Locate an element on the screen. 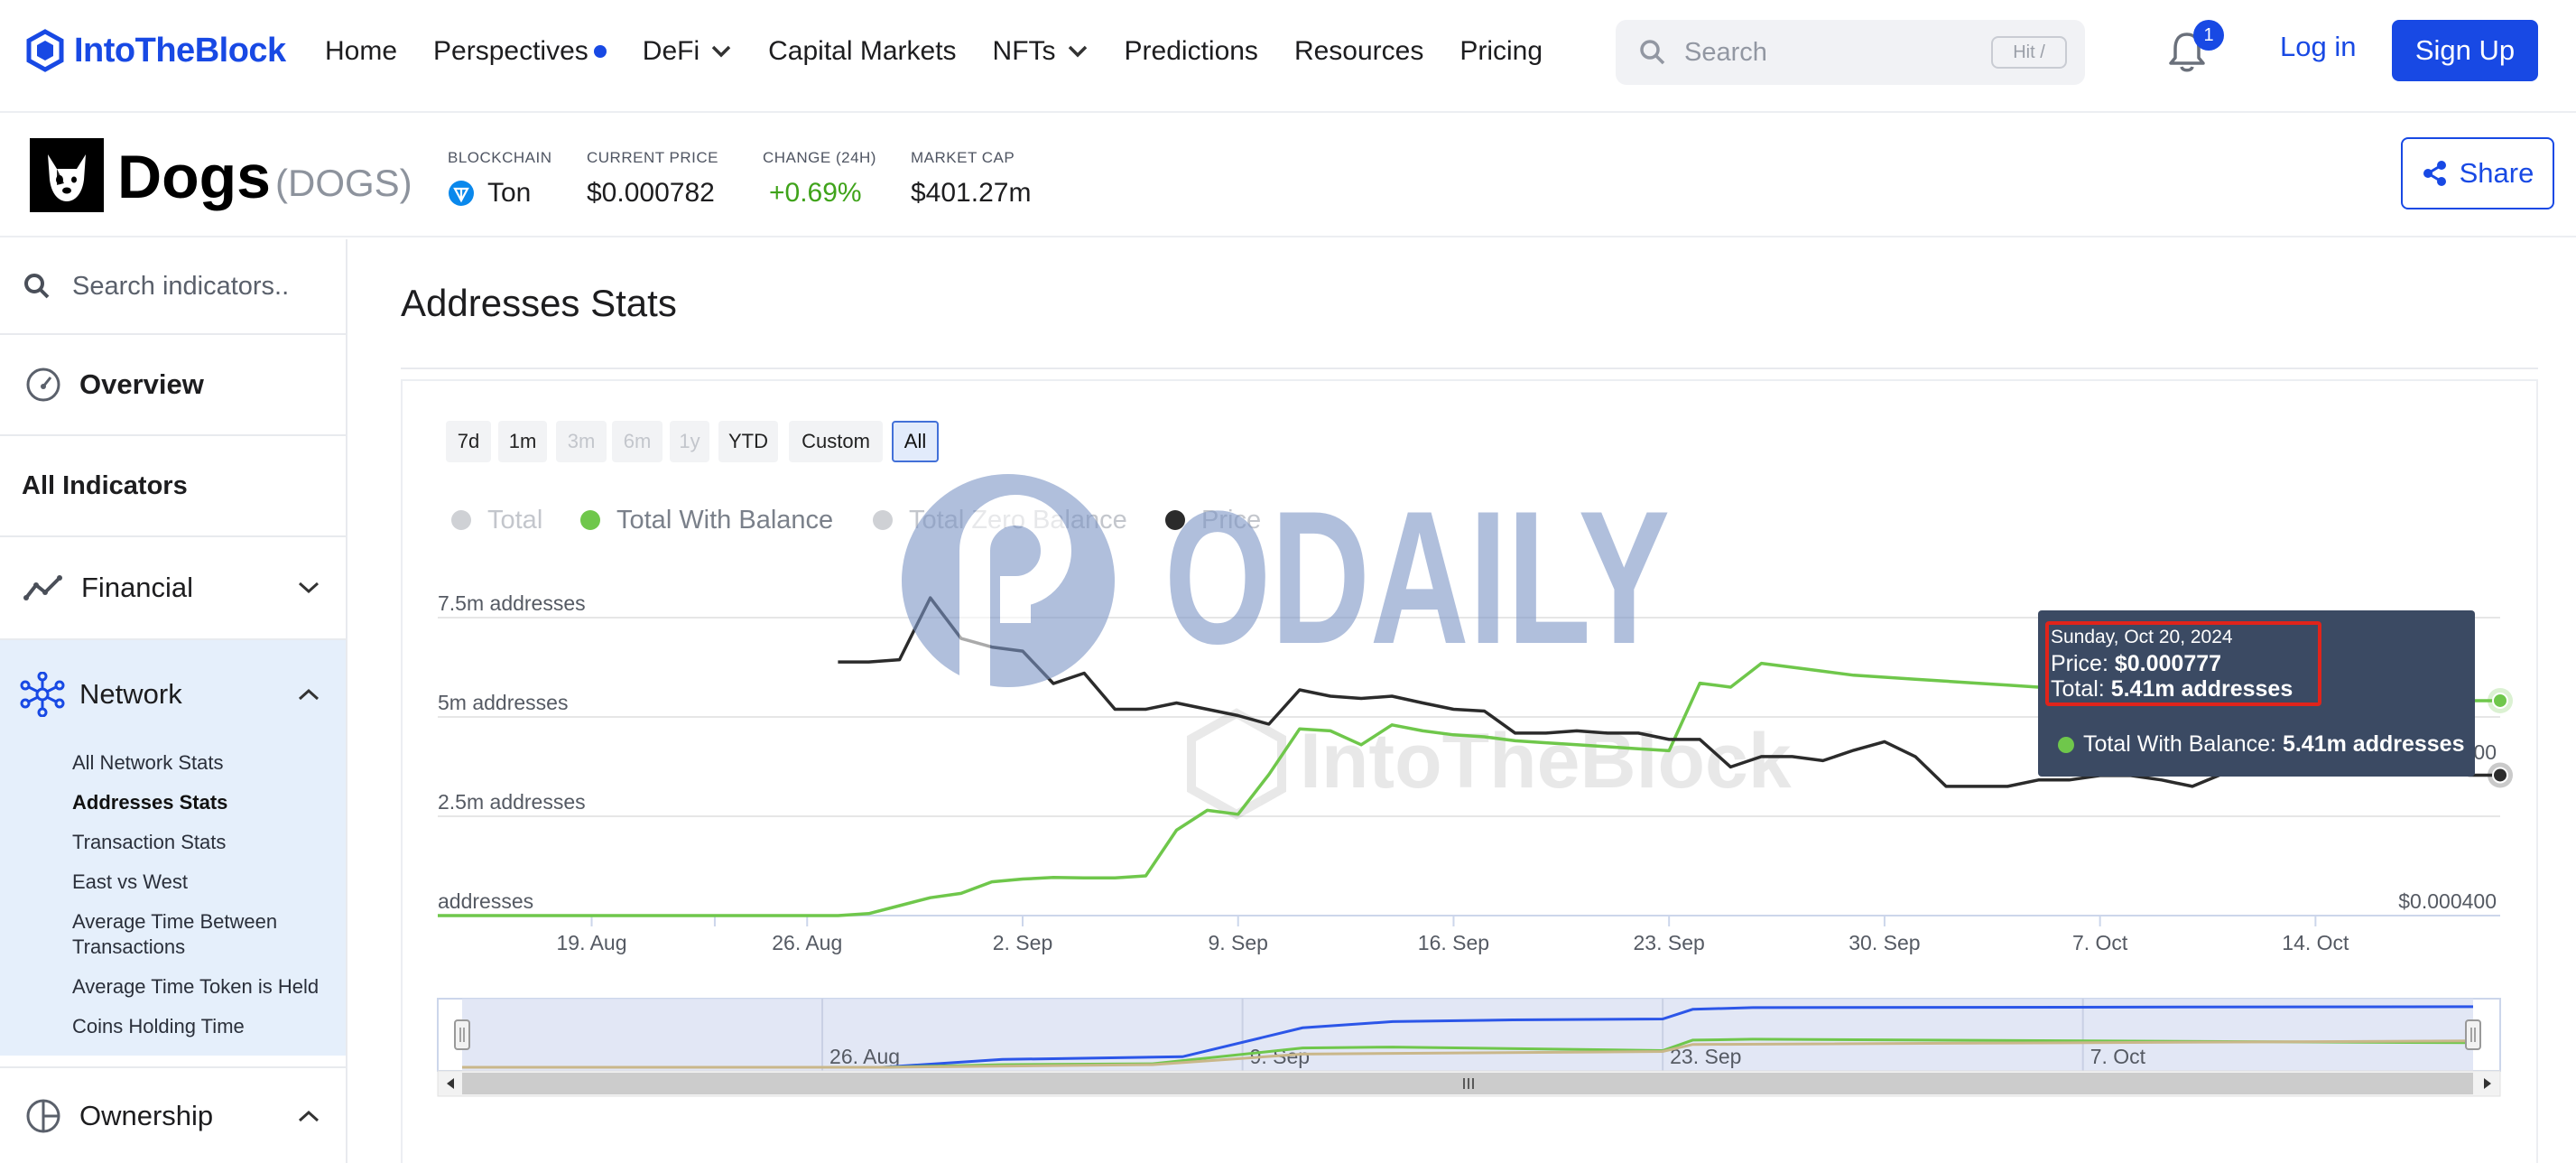 Image resolution: width=2576 pixels, height=1163 pixels. pie-chart-icon is located at coordinates (43, 1115).